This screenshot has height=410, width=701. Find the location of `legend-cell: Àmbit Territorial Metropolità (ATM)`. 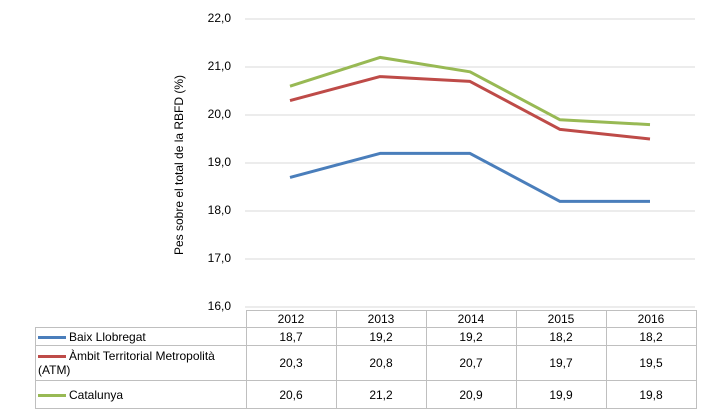

legend-cell: Àmbit Territorial Metropolità (ATM) is located at coordinates (141, 363).